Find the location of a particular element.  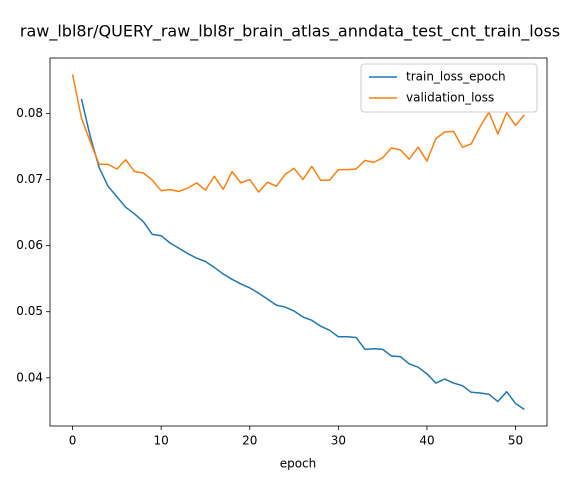

x-tick-label: 30 is located at coordinates (338, 441).